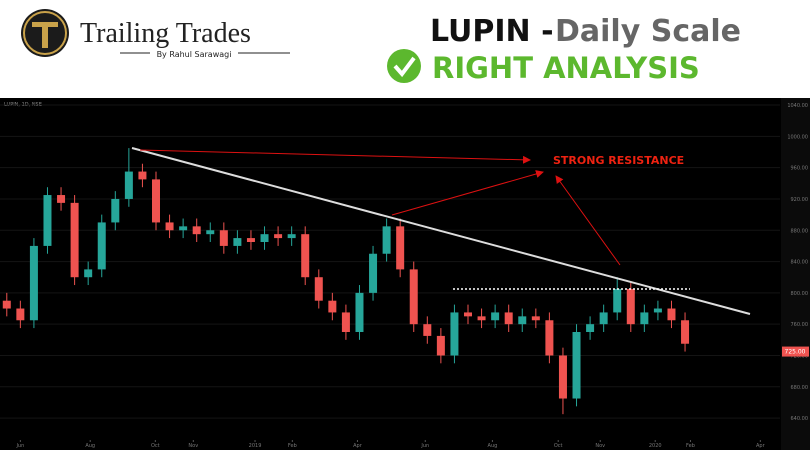  I want to click on byline: By Rahul Sarawagi, so click(194, 54).